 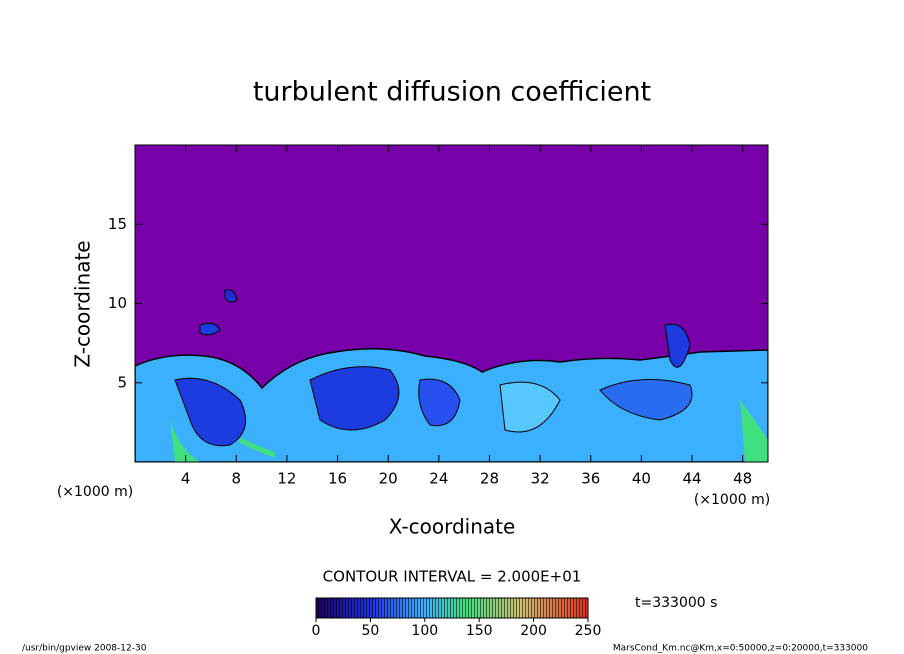 I want to click on x-tick-label: 44, so click(x=691, y=479).